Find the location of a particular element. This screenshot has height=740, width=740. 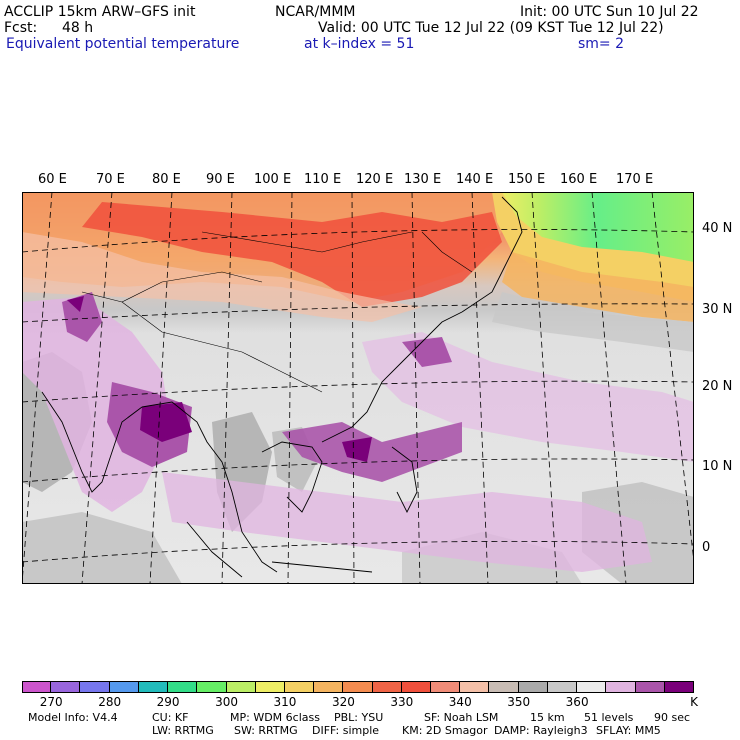

model-info-item: CU: KF is located at coordinates (170, 717).